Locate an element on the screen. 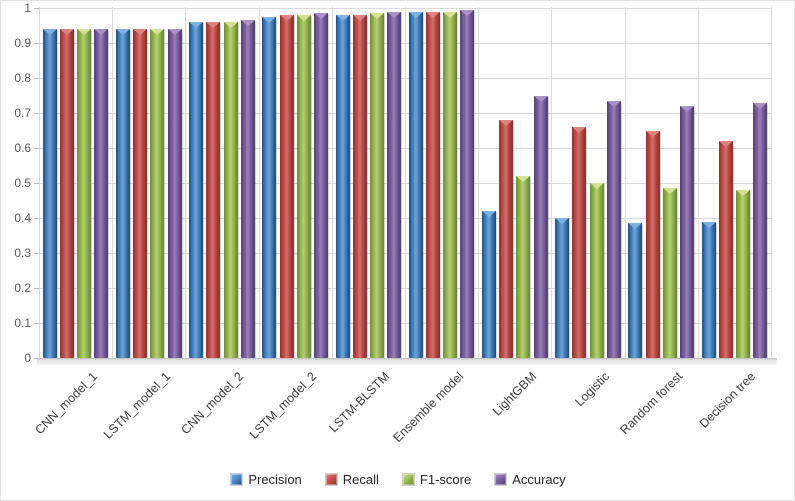  bar-accuracy-ensemble-model is located at coordinates (467, 184).